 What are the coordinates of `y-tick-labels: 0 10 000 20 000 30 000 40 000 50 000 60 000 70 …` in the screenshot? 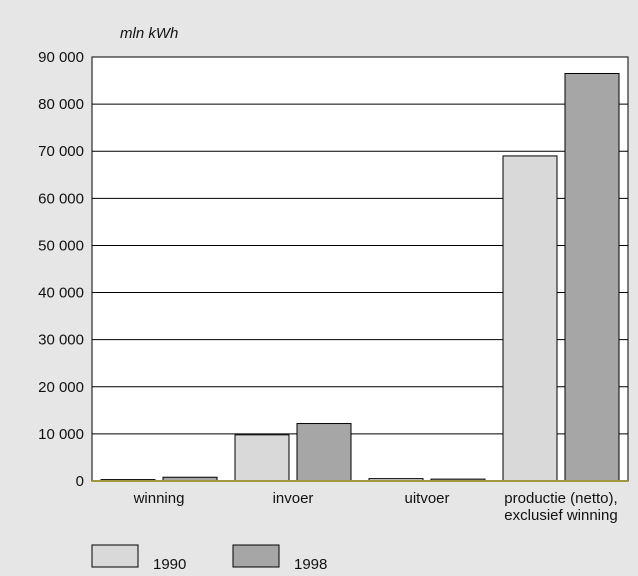 It's located at (61, 269).